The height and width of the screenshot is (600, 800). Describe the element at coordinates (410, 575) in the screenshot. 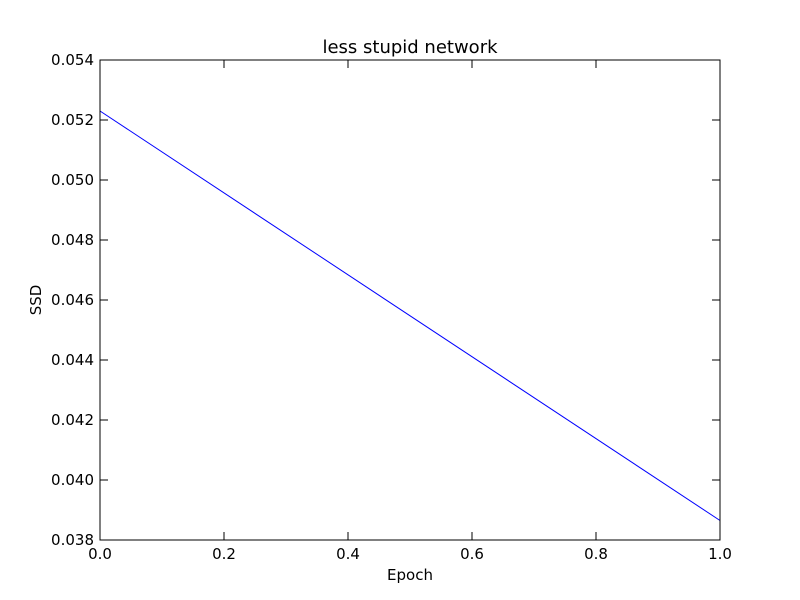

I see `x-axis-label: Epoch` at that location.